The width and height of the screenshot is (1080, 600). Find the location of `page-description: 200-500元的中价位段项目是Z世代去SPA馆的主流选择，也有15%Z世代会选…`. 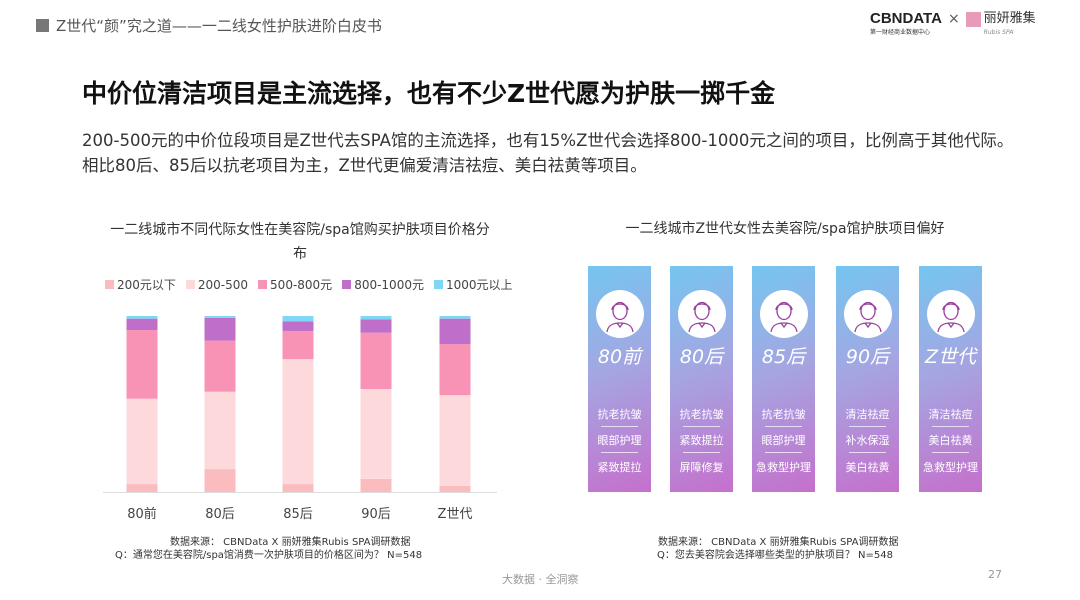

page-description: 200-500元的中价位段项目是Z世代去SPA馆的主流选择，也有15%Z世代会选… is located at coordinates (548, 153).